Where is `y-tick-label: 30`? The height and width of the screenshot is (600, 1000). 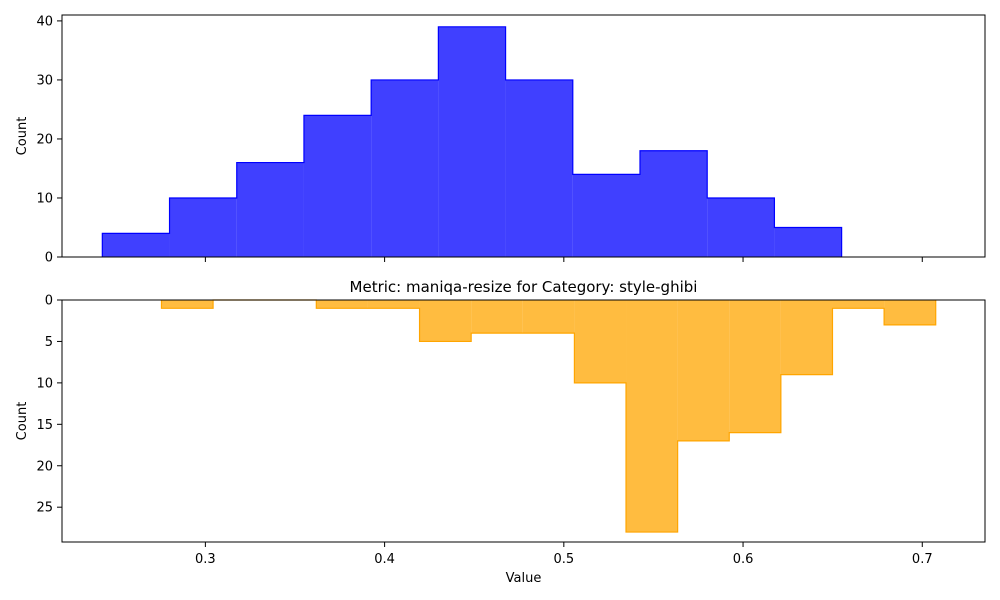 y-tick-label: 30 is located at coordinates (44, 80).